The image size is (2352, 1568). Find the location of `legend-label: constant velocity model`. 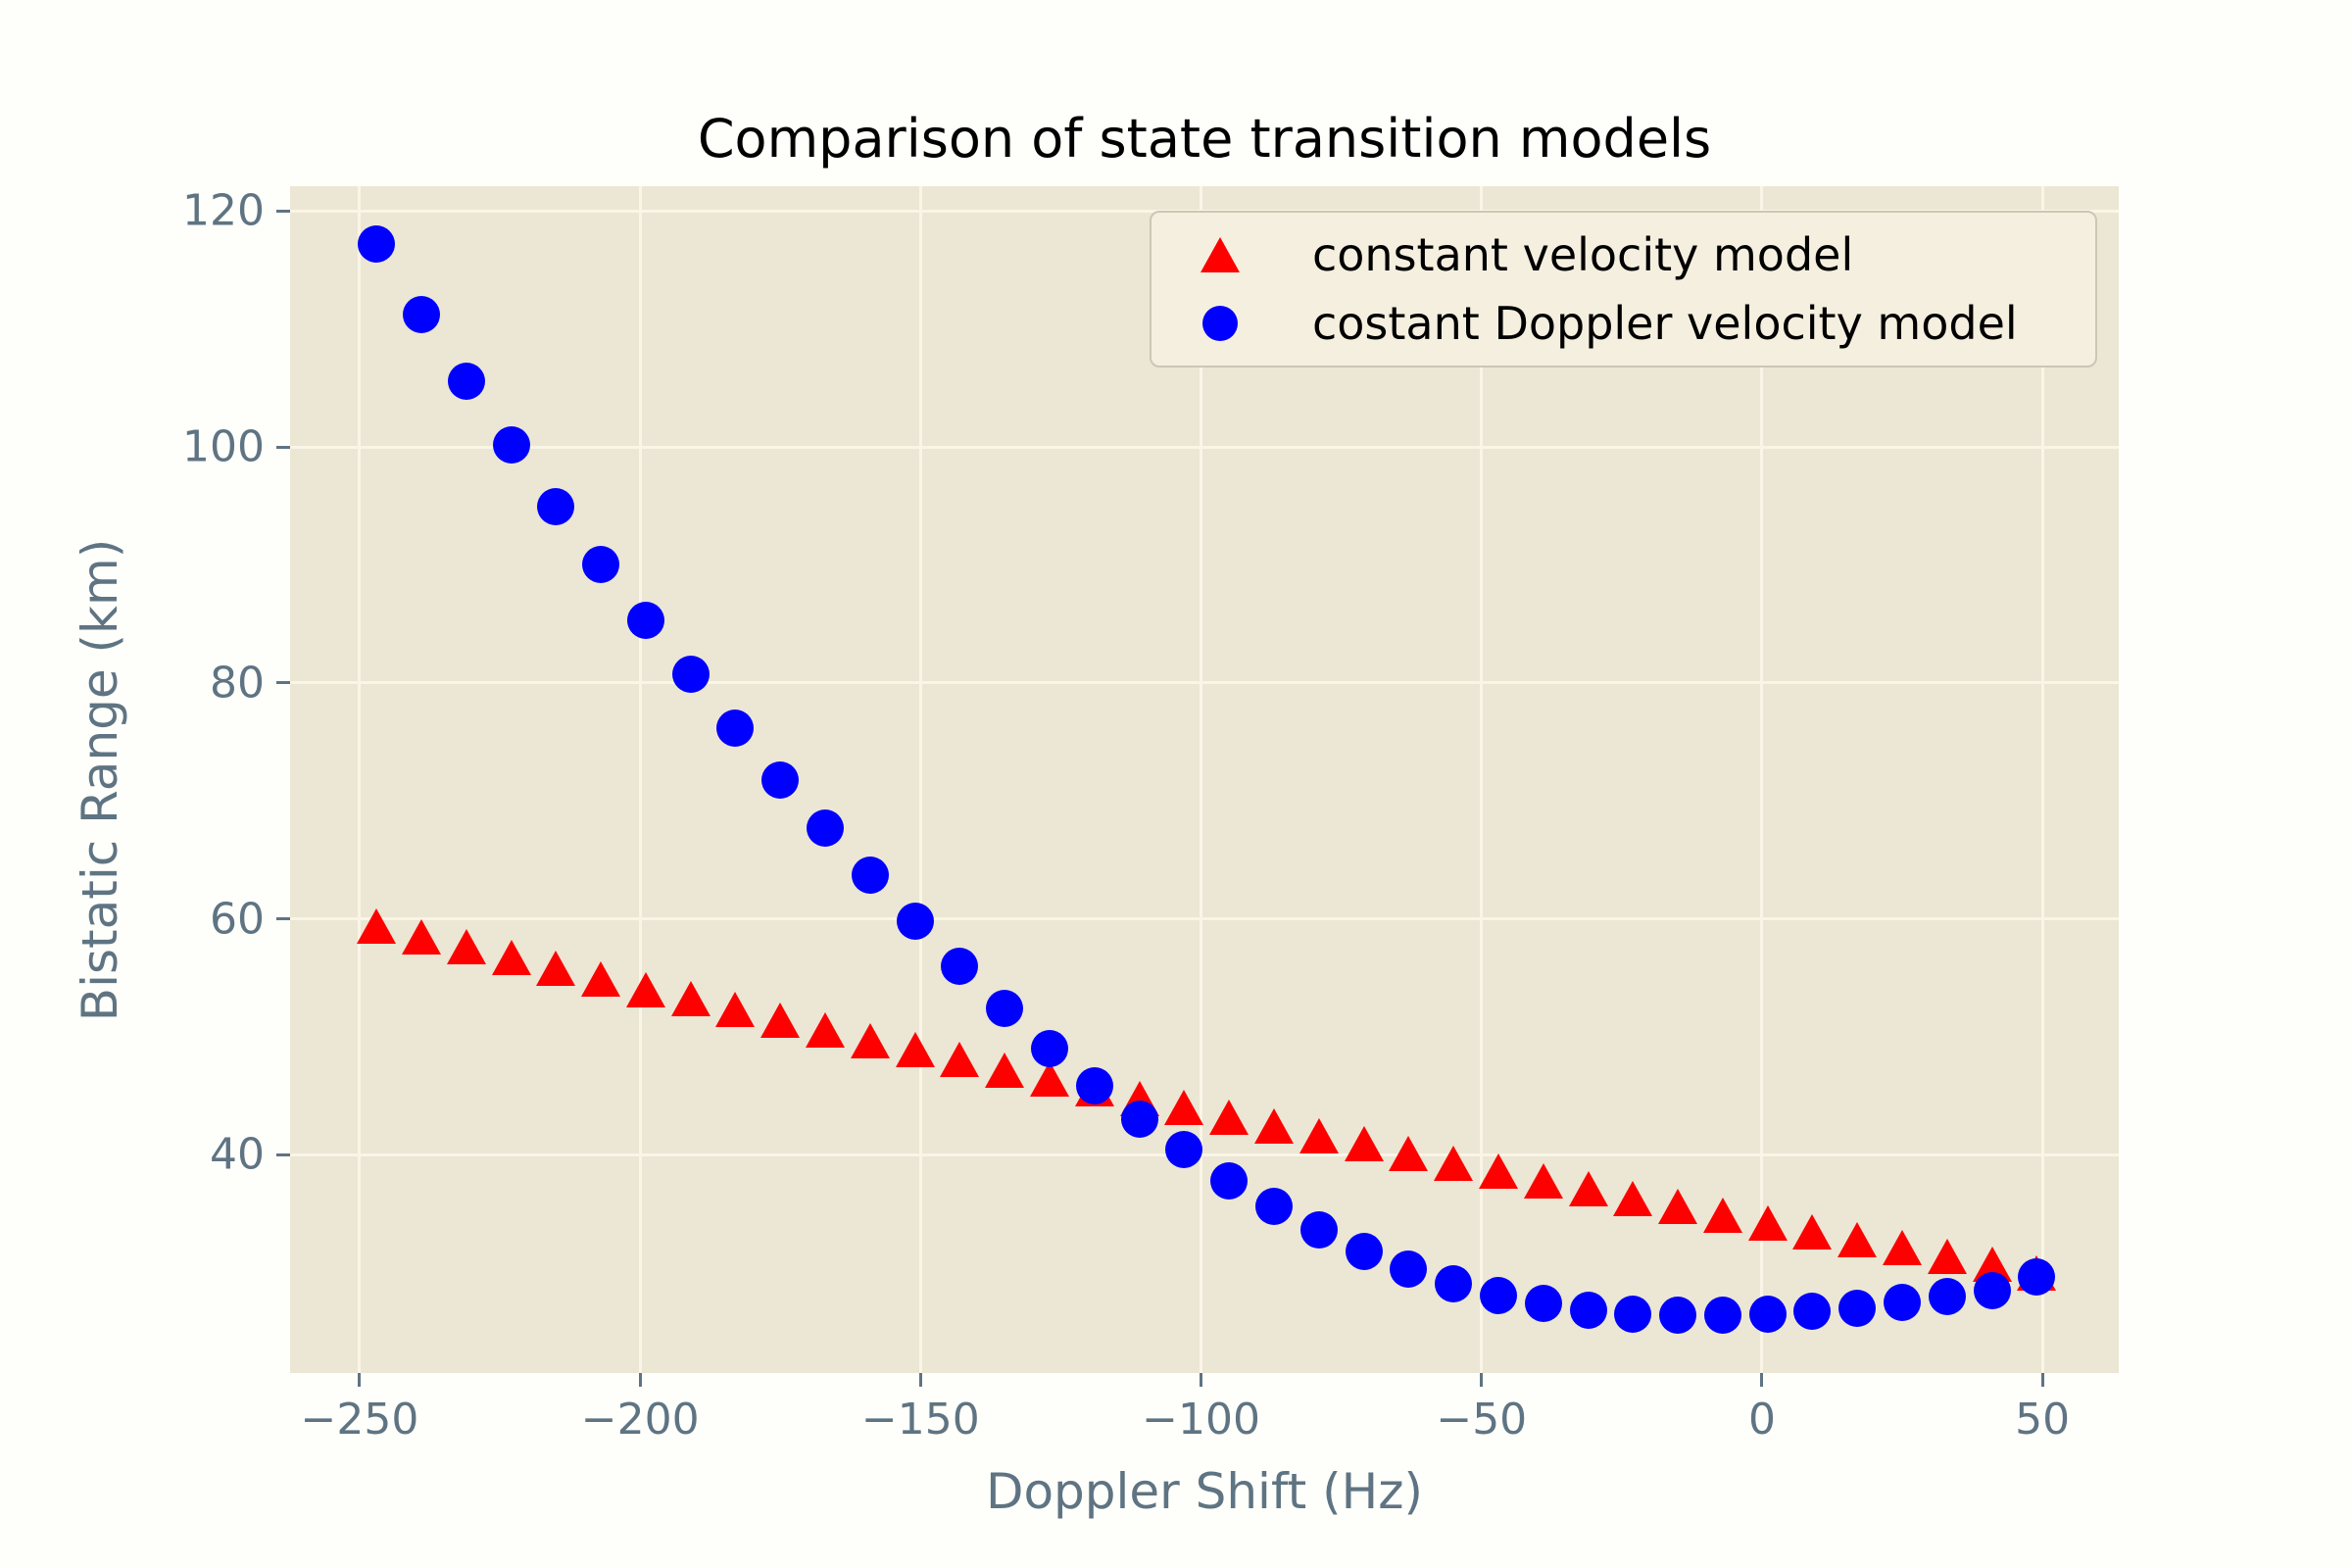

legend-label: constant velocity model is located at coordinates (1583, 254).